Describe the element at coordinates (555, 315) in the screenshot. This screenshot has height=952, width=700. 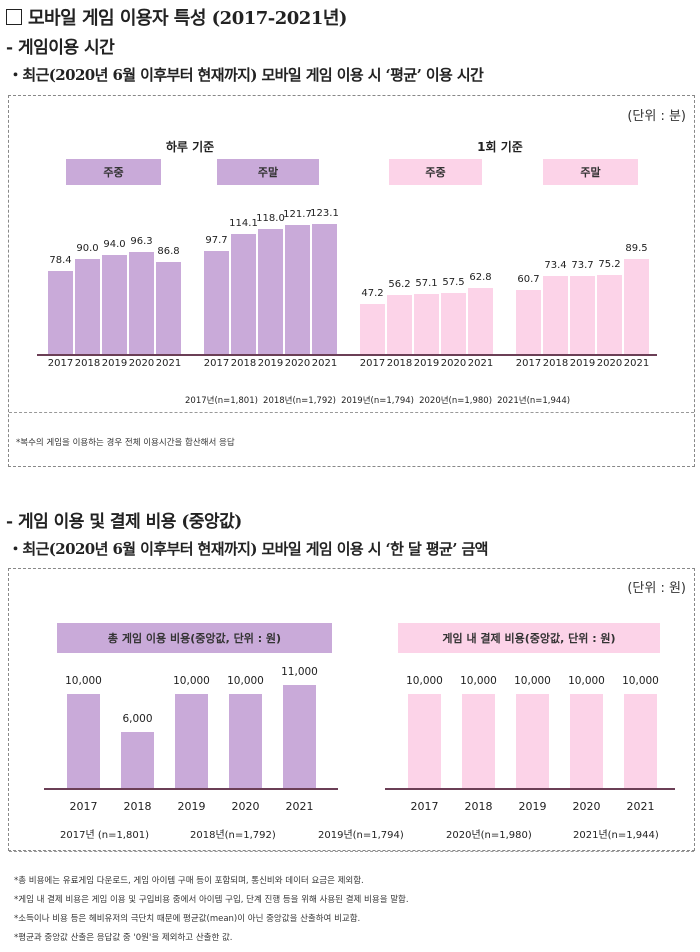
I see `bar-1회-기준-주말-2018` at that location.